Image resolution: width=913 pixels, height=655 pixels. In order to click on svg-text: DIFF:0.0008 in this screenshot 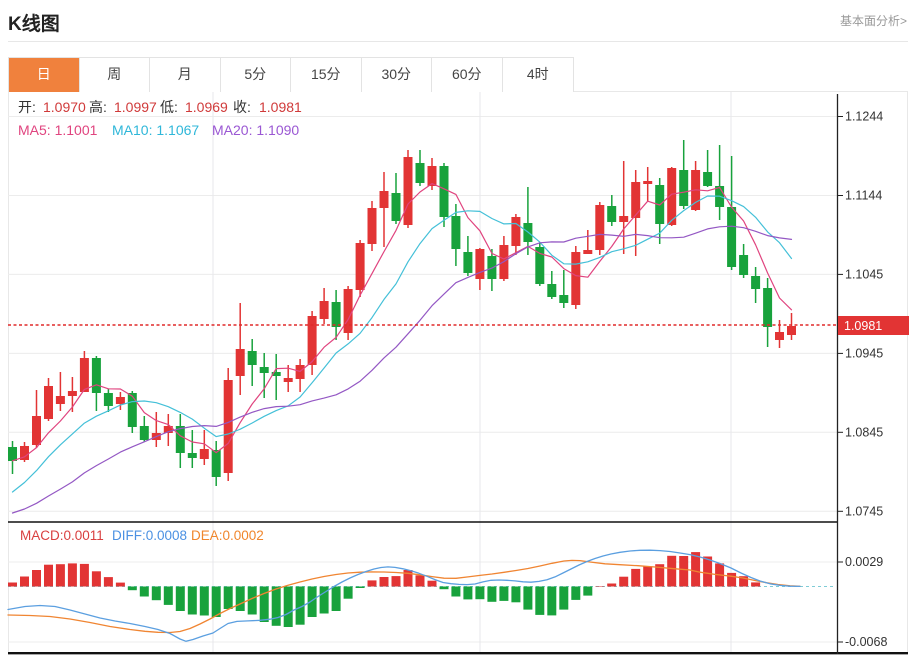, I will do `click(149, 535)`.